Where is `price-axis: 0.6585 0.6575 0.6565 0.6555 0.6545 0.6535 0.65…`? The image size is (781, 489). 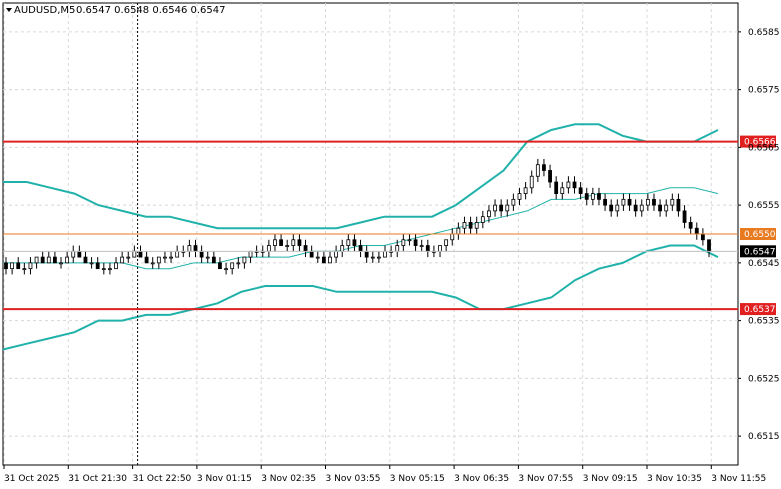
price-axis: 0.6585 0.6575 0.6565 0.6555 0.6545 0.6535 0.65… is located at coordinates (759, 235).